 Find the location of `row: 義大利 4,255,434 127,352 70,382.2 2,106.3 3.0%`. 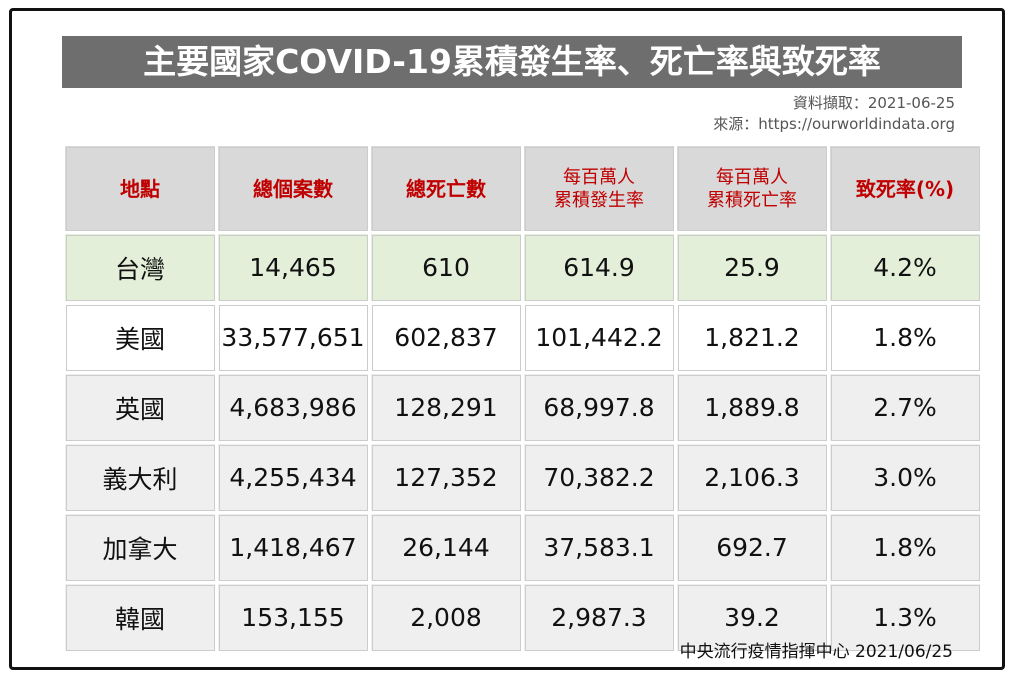

row: 義大利 4,255,434 127,352 70,382.2 2,106.3 3.0% is located at coordinates (522, 477).